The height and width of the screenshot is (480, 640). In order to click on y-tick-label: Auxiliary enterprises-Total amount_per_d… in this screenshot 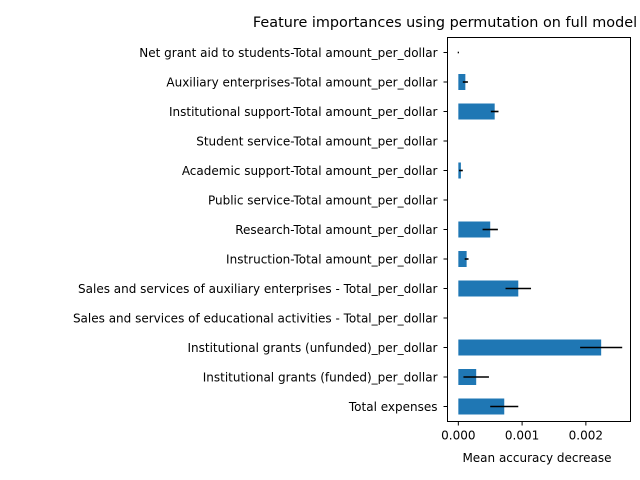, I will do `click(301, 82)`.